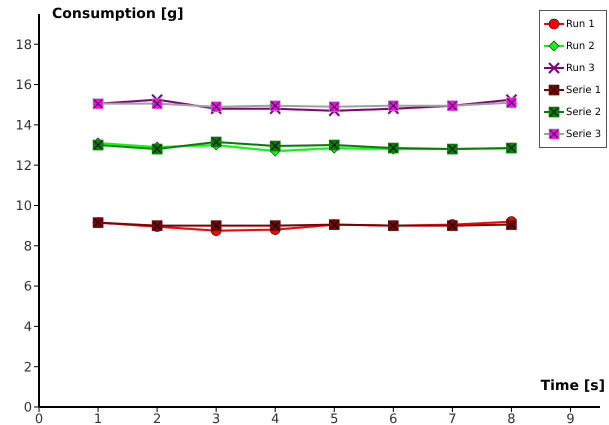 The image size is (609, 425). I want to click on x-tick-label: 1, so click(98, 418).